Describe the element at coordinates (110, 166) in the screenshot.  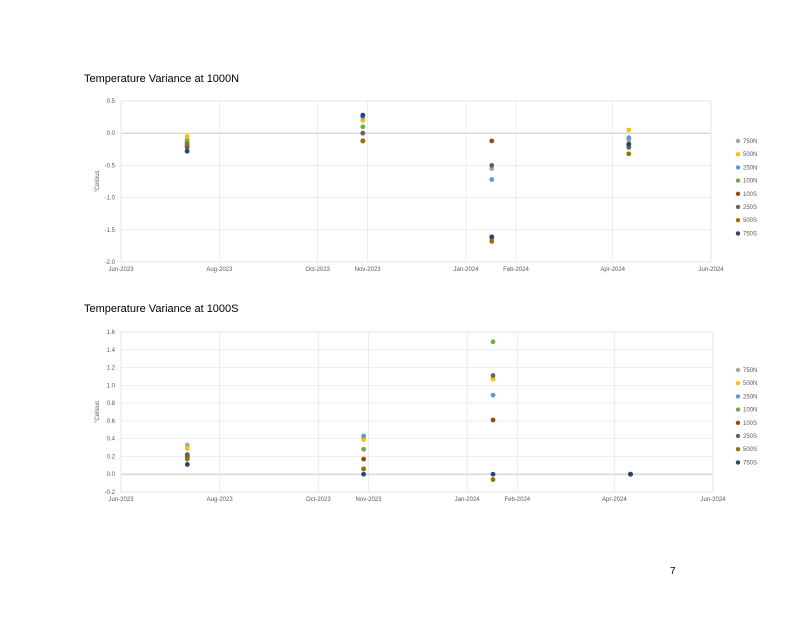
I see `y-tick-label: -0.5` at that location.